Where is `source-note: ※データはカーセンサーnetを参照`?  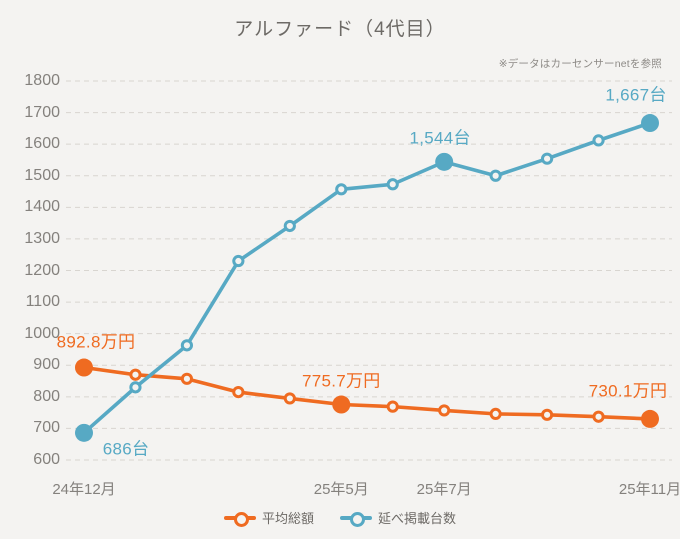 source-note: ※データはカーセンサーnetを参照 is located at coordinates (580, 64).